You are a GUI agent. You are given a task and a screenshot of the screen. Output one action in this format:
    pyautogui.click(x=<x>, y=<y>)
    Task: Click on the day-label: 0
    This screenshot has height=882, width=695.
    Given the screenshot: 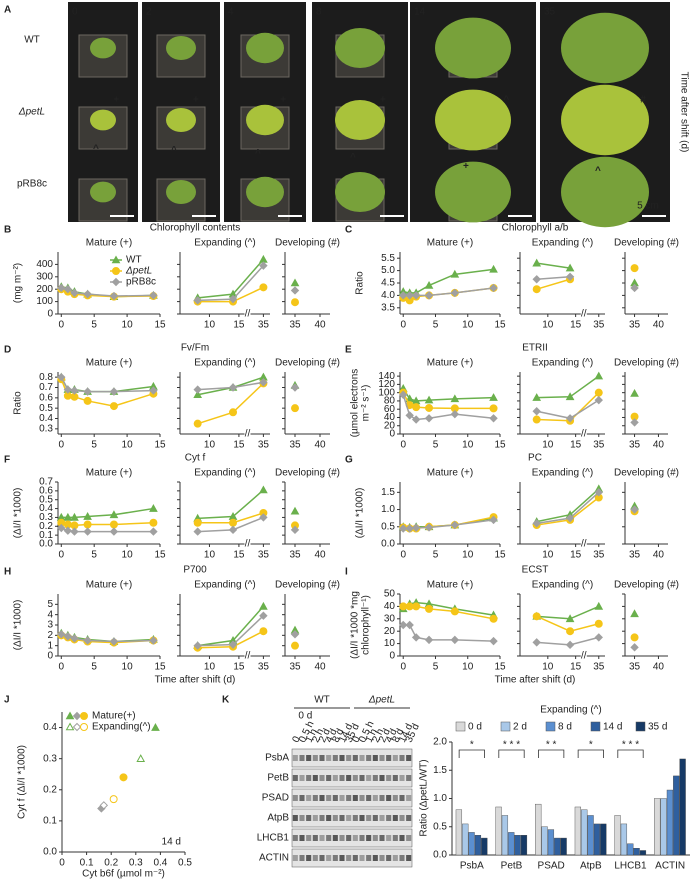 What is the action you would take?
    pyautogui.click(x=75, y=12)
    